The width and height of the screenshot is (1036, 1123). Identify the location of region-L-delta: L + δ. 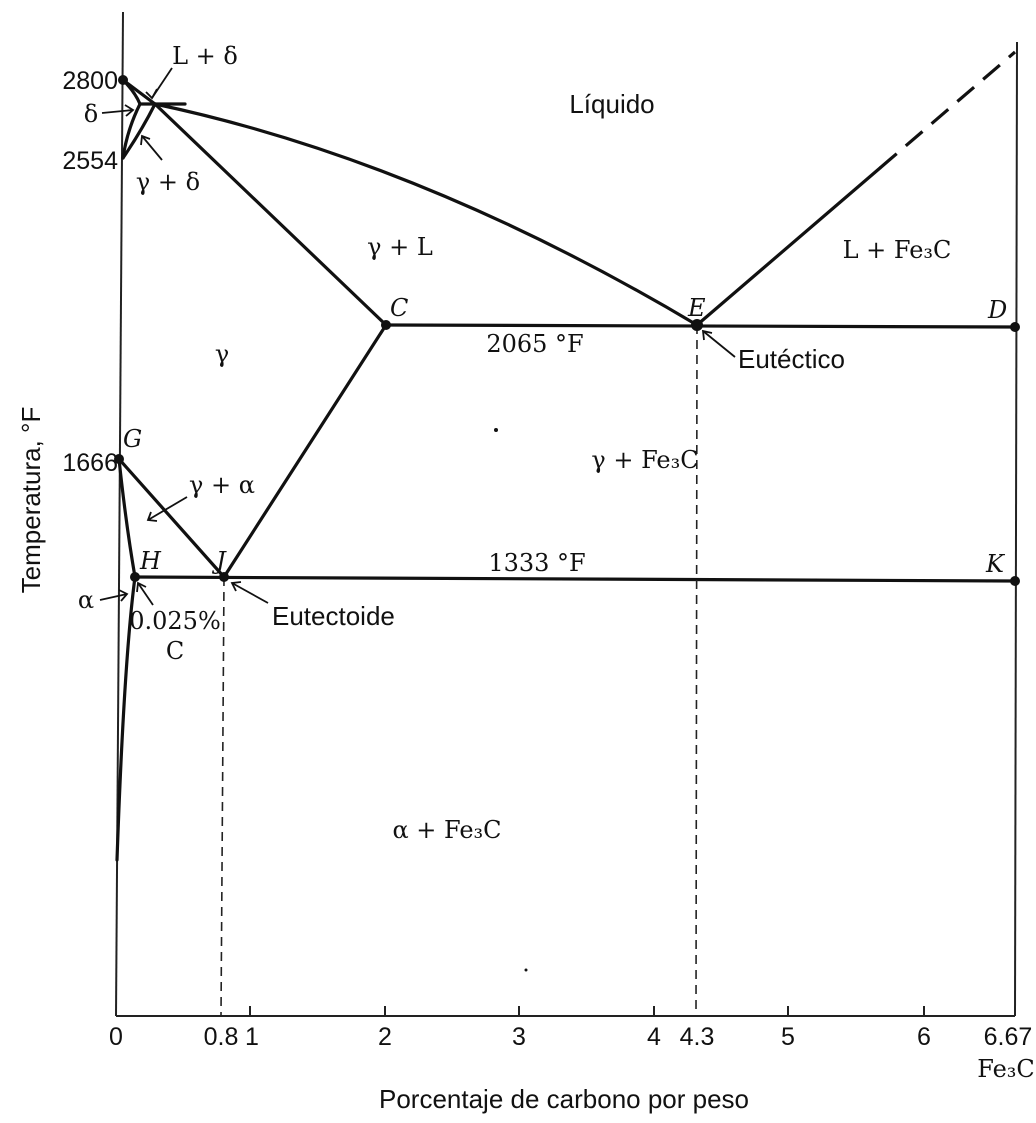
(205, 56).